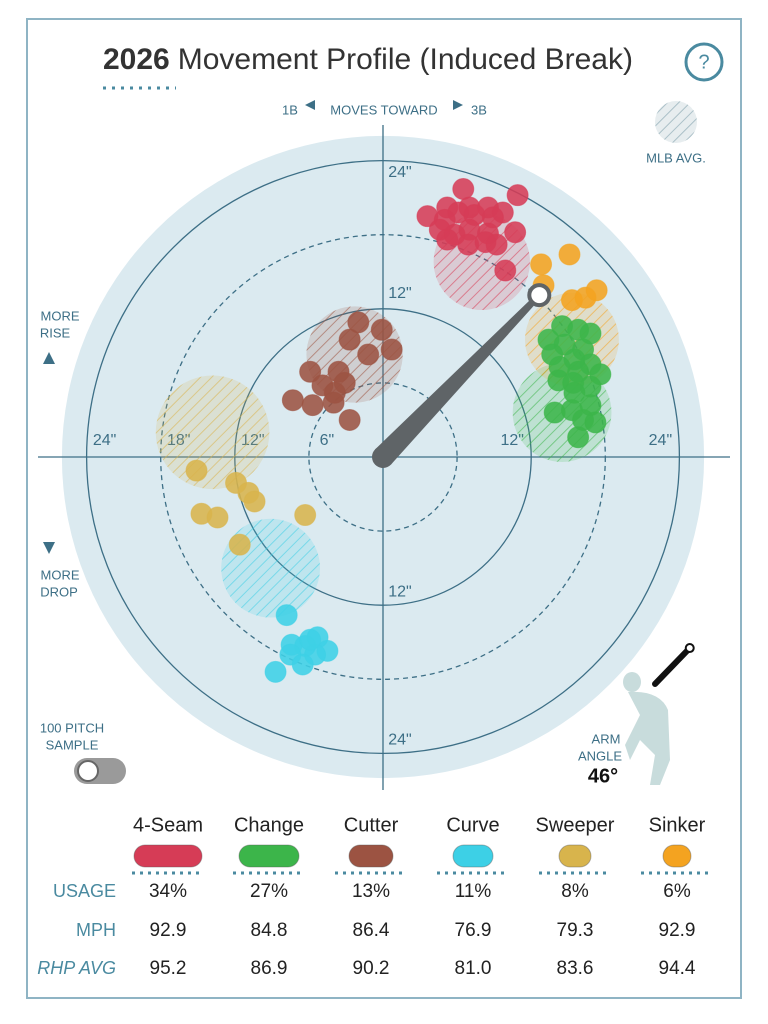 The height and width of the screenshot is (1024, 768). Describe the element at coordinates (371, 825) in the screenshot. I see `legend-name: Cutter` at that location.